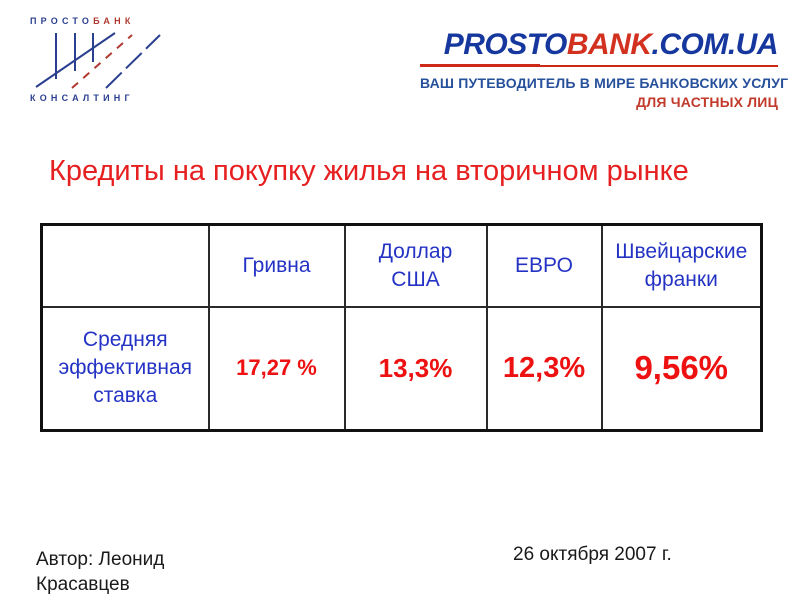 The image size is (800, 600). I want to click on logo-top-text: ПРОСТОБАНК, so click(101, 21).